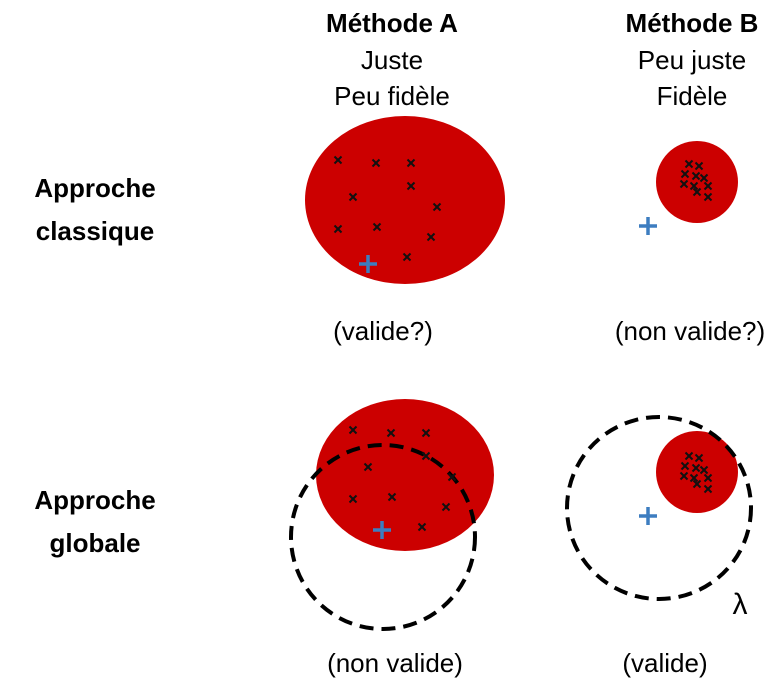 This screenshot has height=687, width=777. Describe the element at coordinates (395, 663) in the screenshot. I see `verdict: (non valide)` at that location.